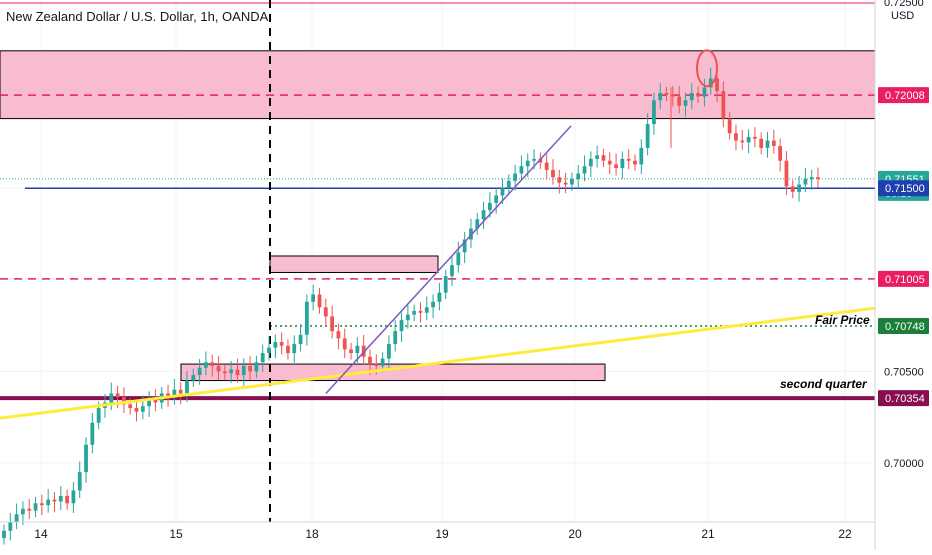 The width and height of the screenshot is (932, 555). What do you see at coordinates (904, 464) in the screenshot?
I see `y-tick-0.70000: 0.70000` at bounding box center [904, 464].